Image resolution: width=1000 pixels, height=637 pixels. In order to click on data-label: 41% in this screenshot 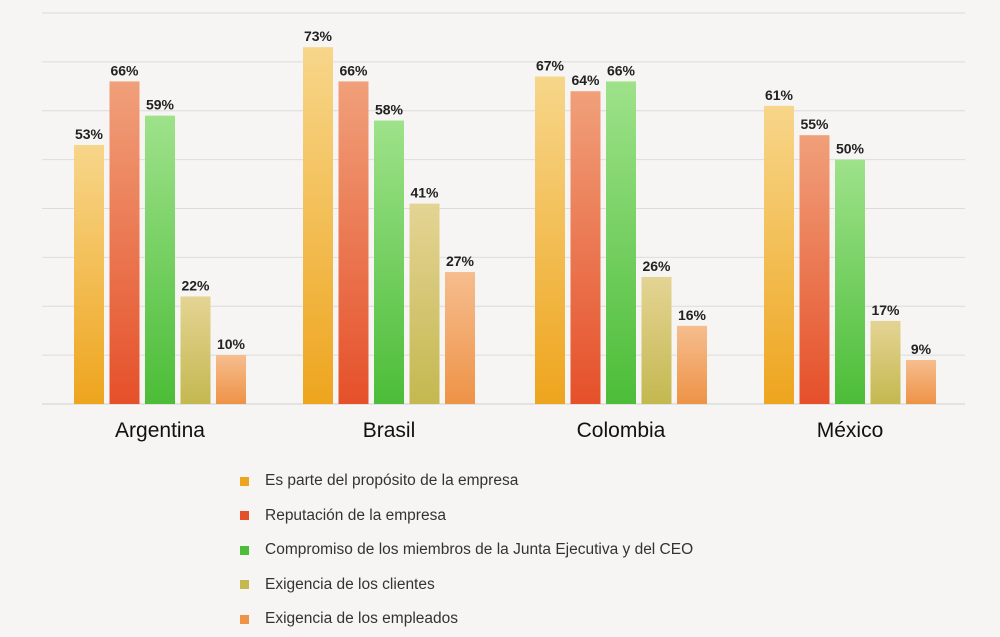, I will do `click(424, 193)`.